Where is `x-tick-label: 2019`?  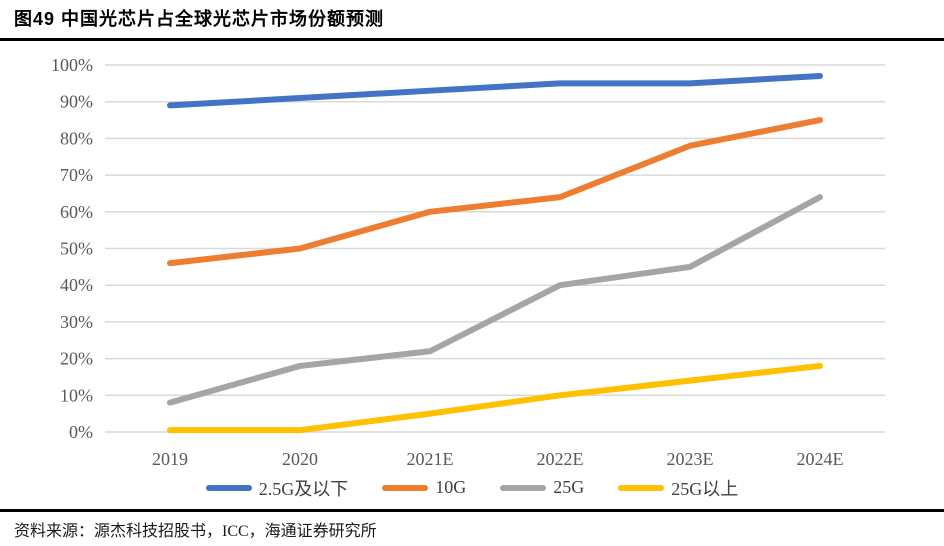
x-tick-label: 2019 is located at coordinates (170, 459).